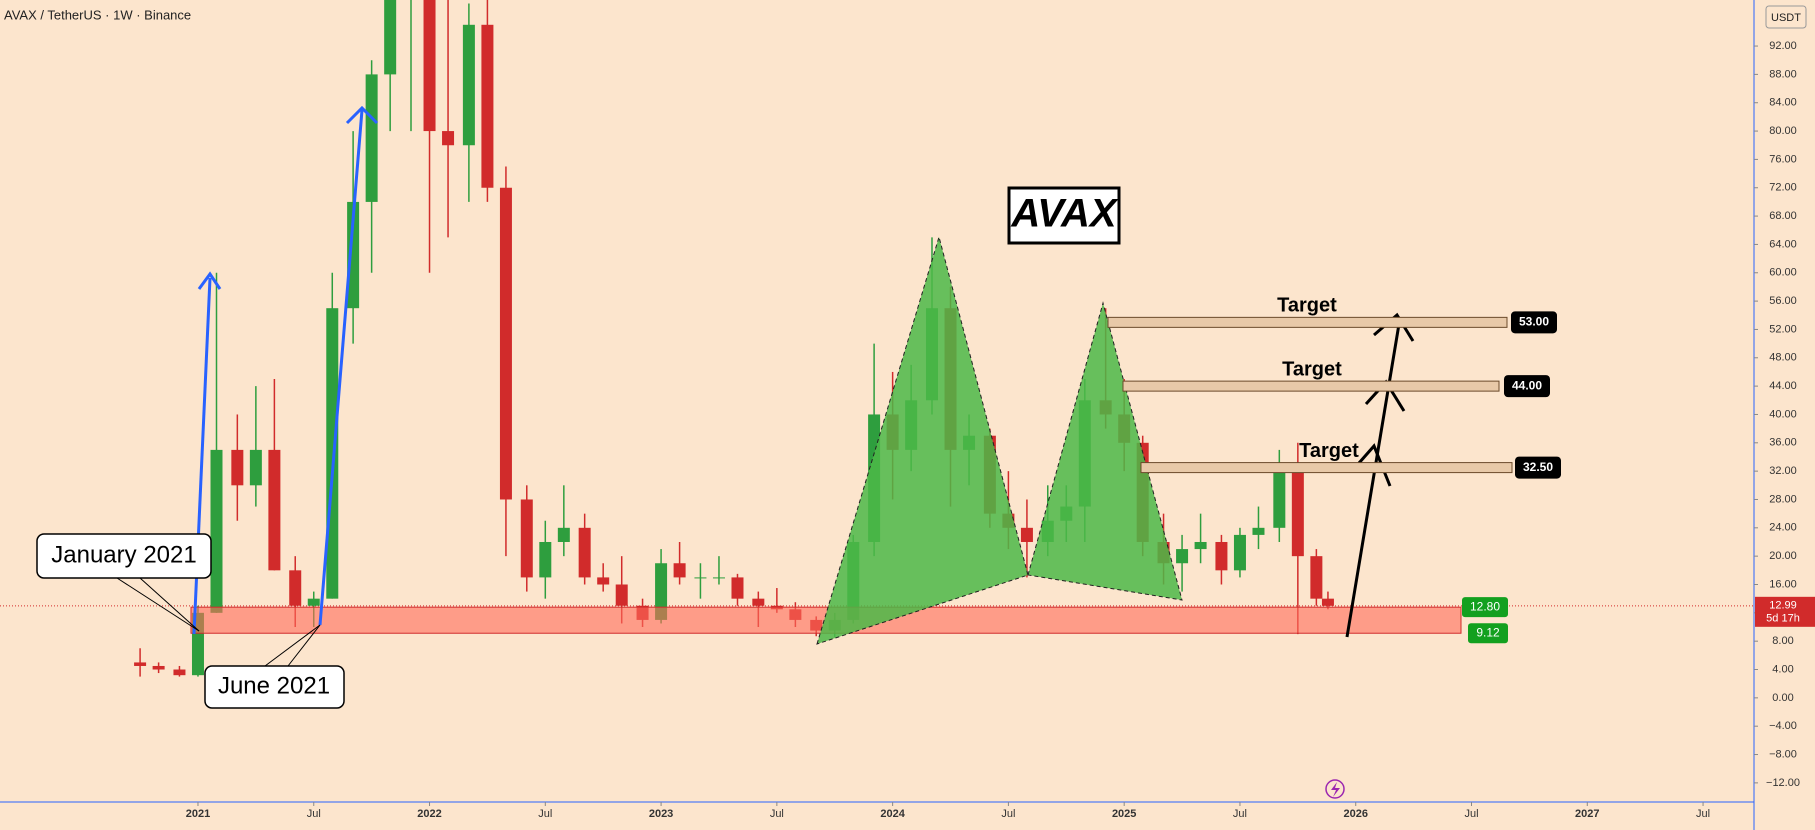  I want to click on currency: USDT, so click(1786, 18).